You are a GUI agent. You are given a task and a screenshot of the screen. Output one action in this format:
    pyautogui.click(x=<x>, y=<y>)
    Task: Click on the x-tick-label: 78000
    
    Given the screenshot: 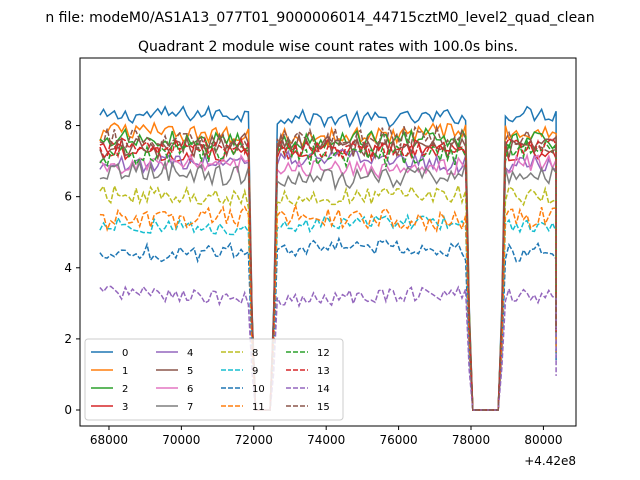 What is the action you would take?
    pyautogui.click(x=471, y=440)
    